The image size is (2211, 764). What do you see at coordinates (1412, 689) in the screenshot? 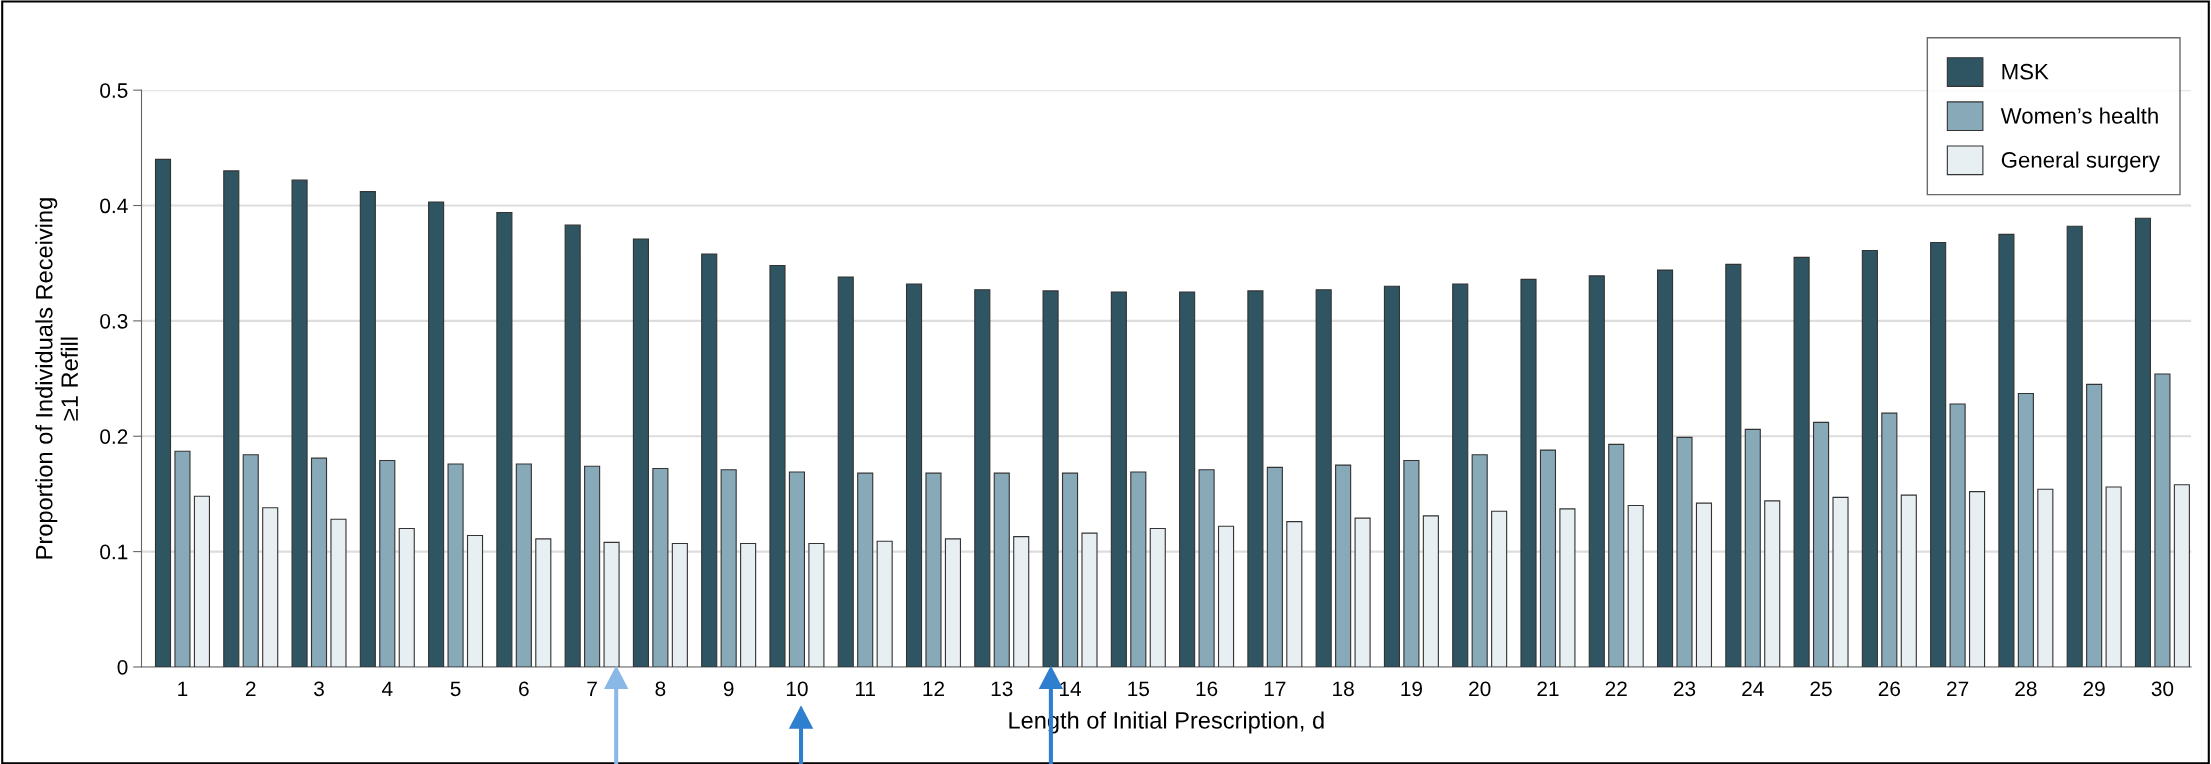
I see `x-tick-label: 19` at bounding box center [1412, 689].